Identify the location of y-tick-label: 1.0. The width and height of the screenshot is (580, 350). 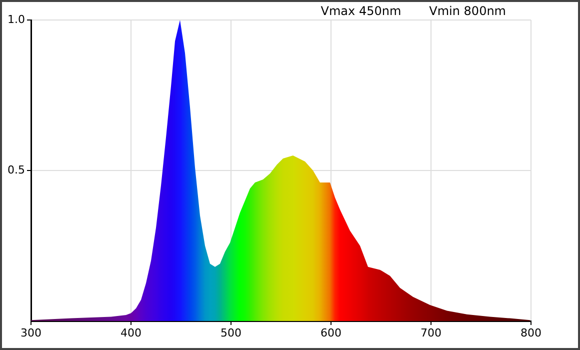
(16, 19).